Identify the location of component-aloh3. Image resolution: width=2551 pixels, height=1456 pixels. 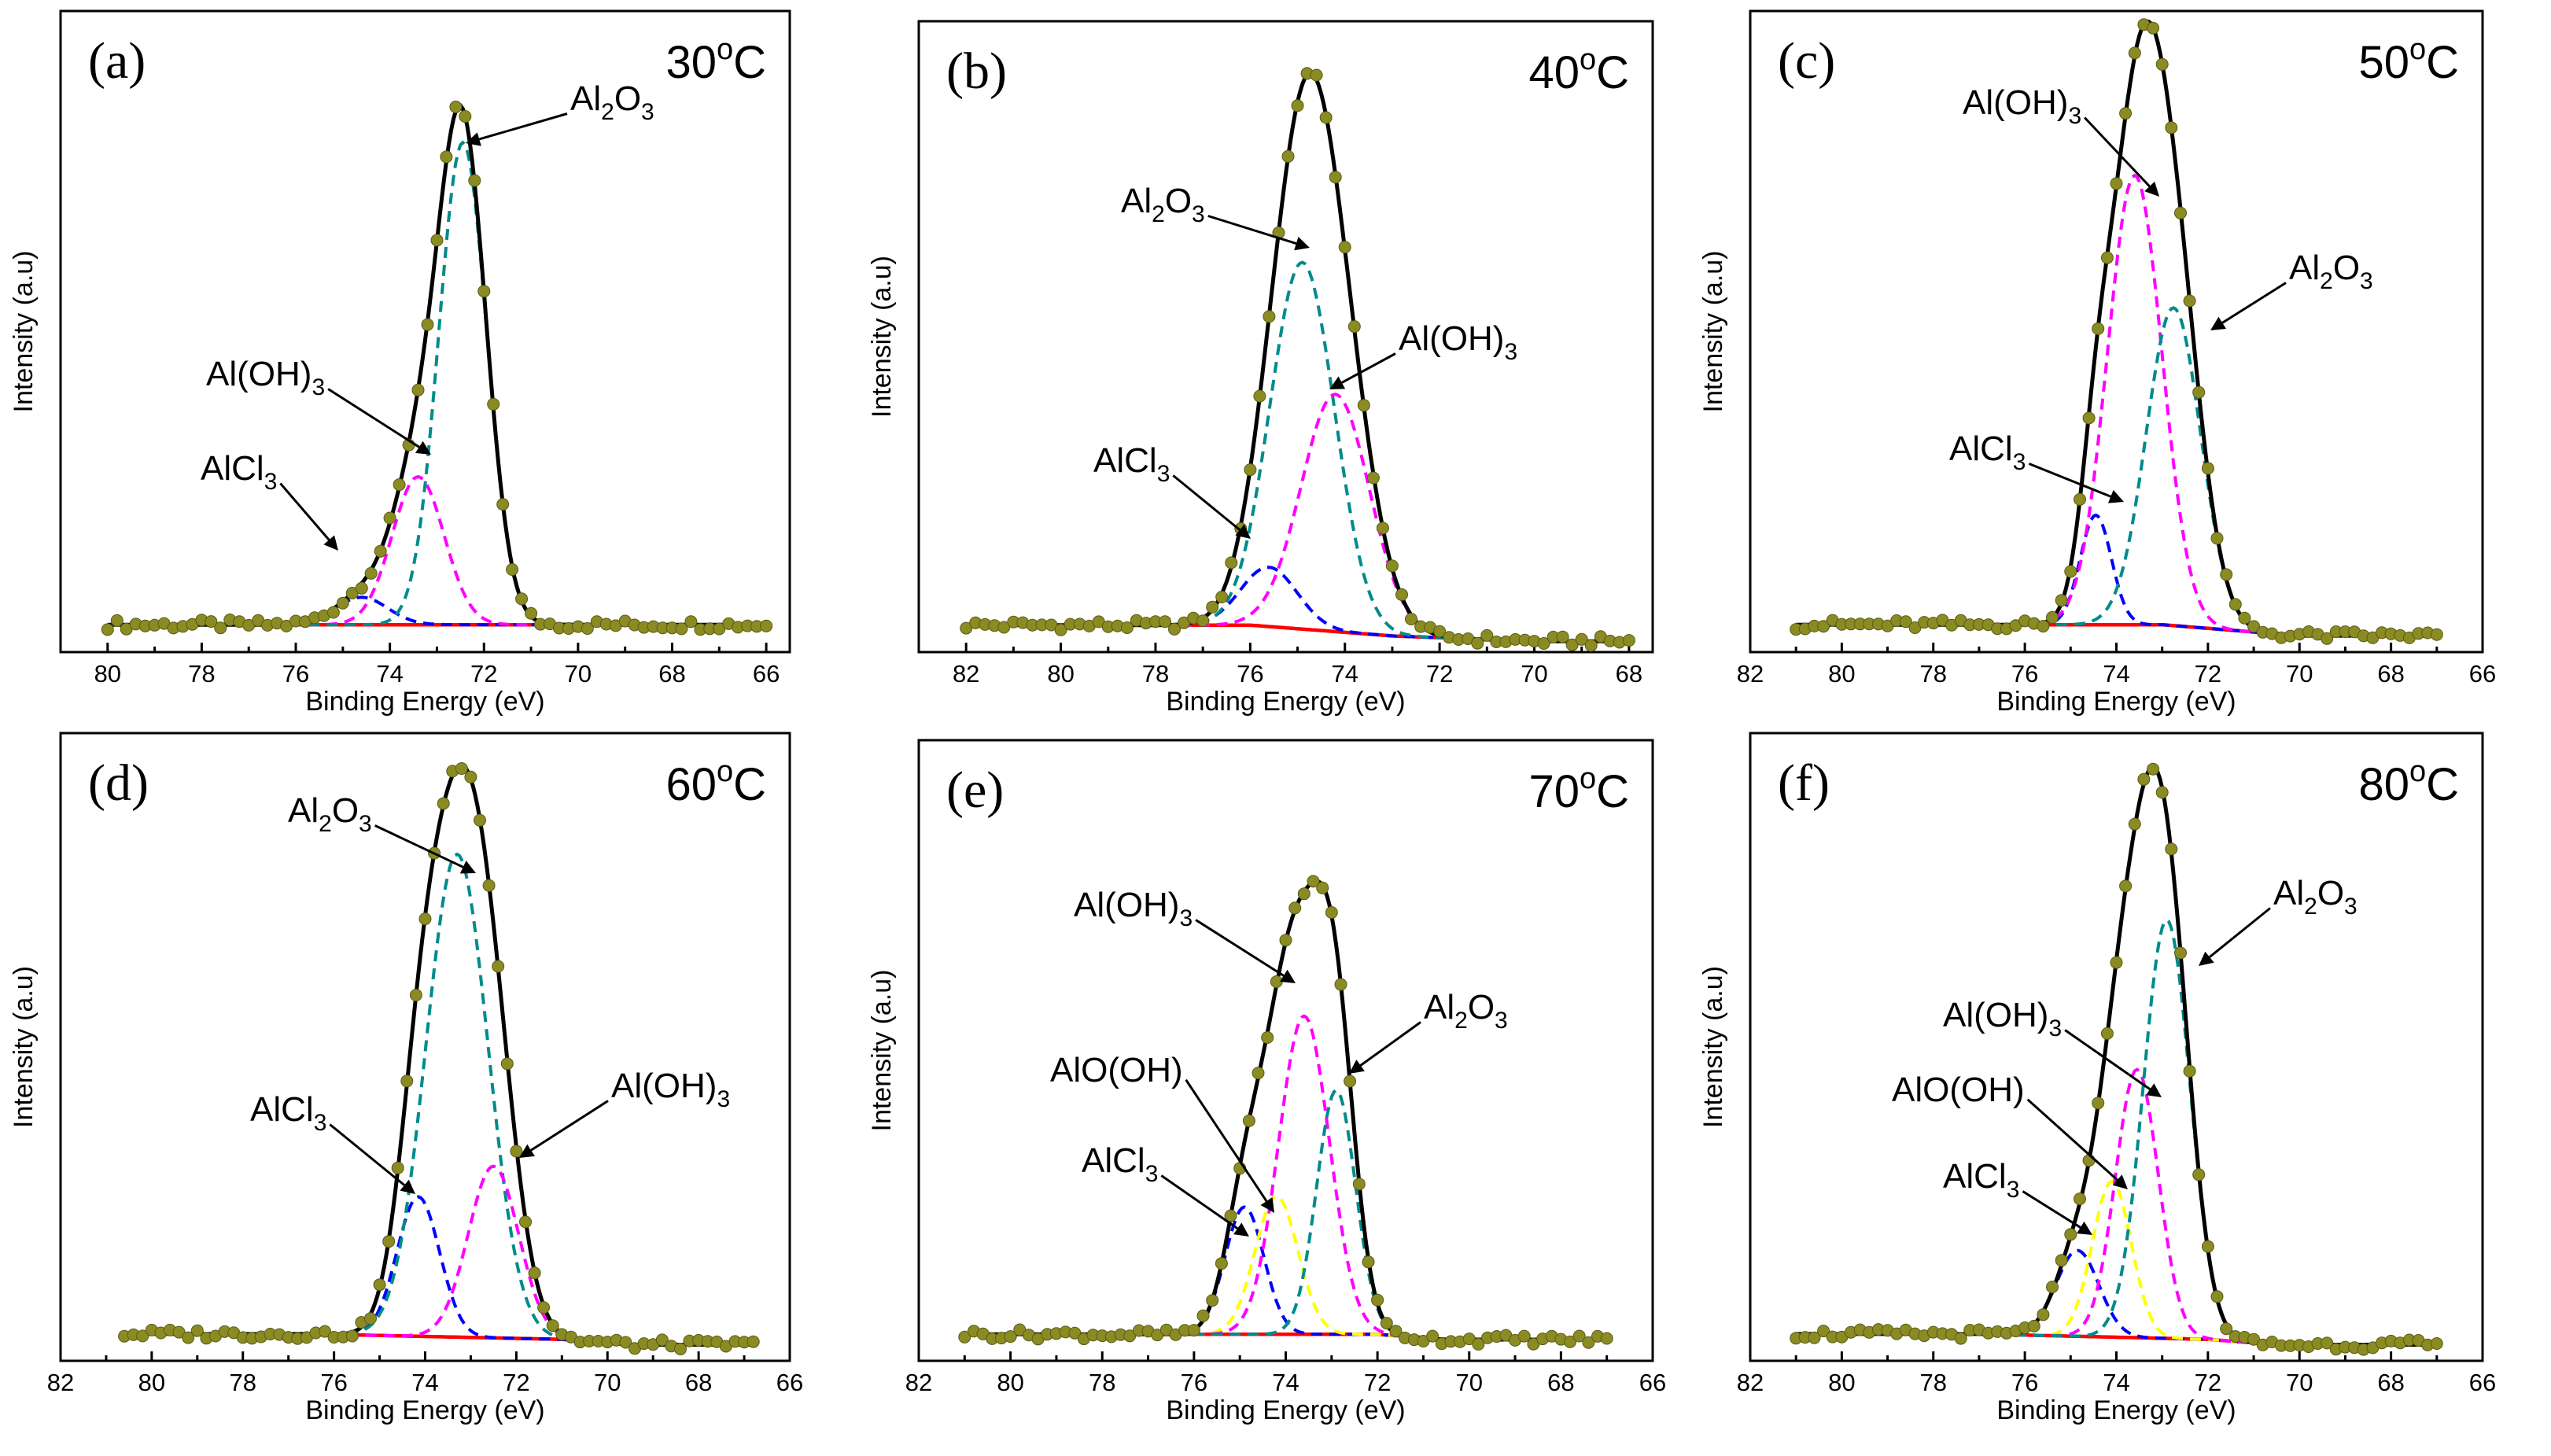
(2128, 1207).